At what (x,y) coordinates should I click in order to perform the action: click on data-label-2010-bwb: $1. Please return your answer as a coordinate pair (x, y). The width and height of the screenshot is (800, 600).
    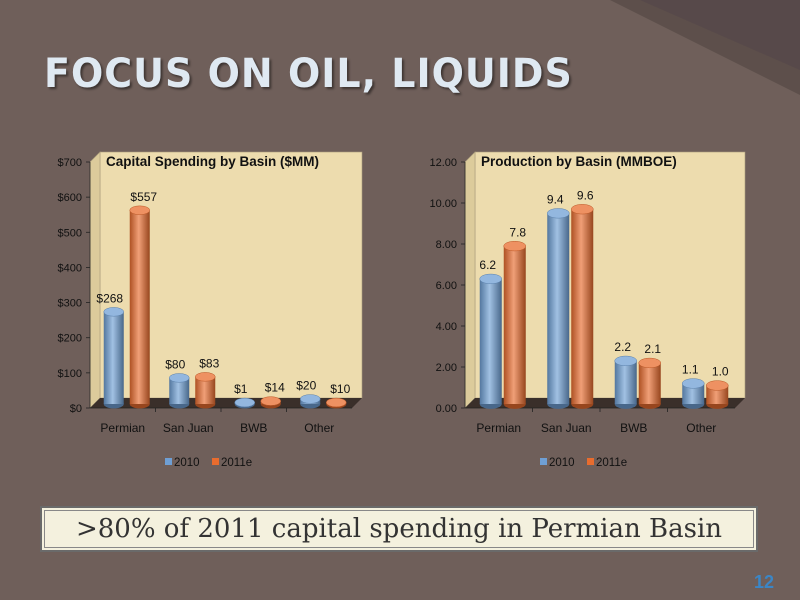
    Looking at the image, I should click on (241, 389).